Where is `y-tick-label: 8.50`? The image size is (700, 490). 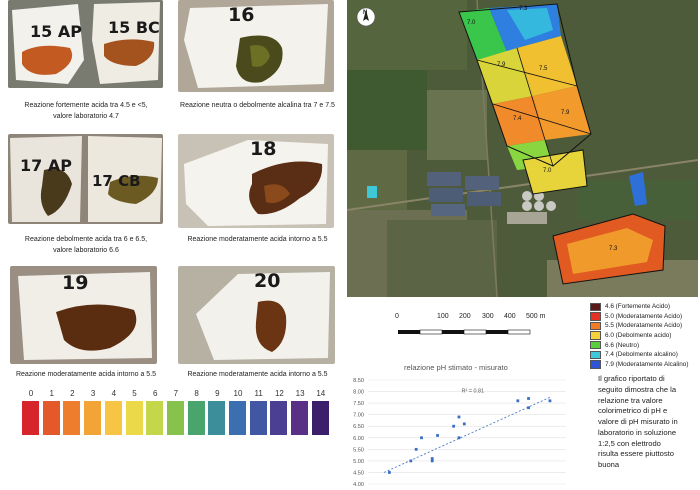 y-tick-label: 8.50 is located at coordinates (358, 381).